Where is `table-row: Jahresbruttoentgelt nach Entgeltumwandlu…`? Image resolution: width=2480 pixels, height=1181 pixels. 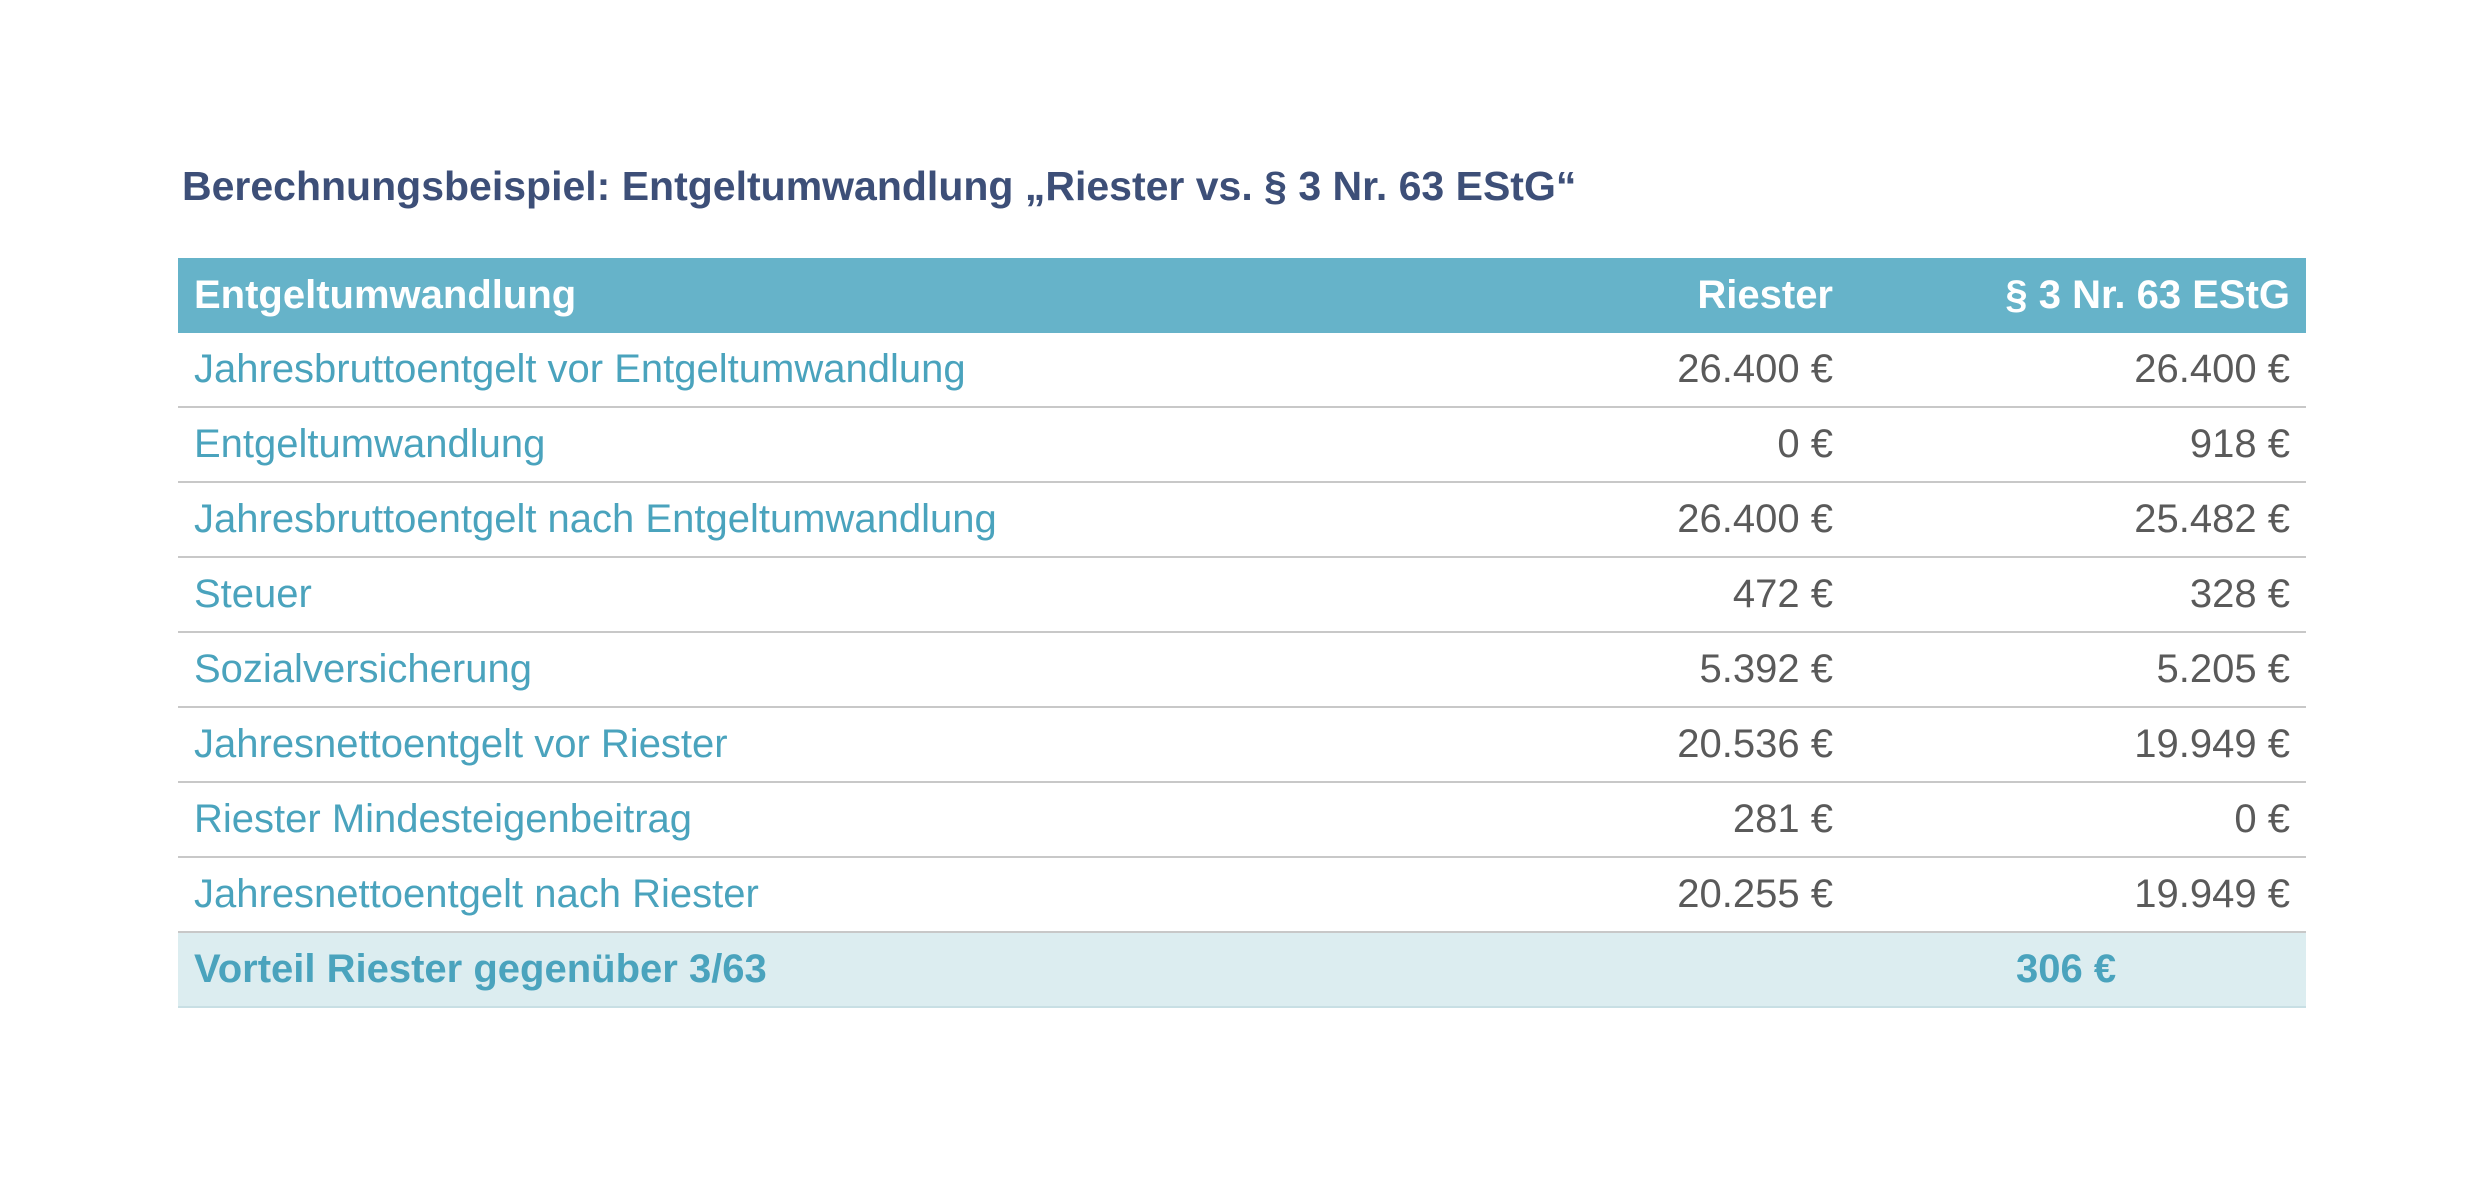 table-row: Jahresbruttoentgelt nach Entgeltumwandlu… is located at coordinates (1242, 520).